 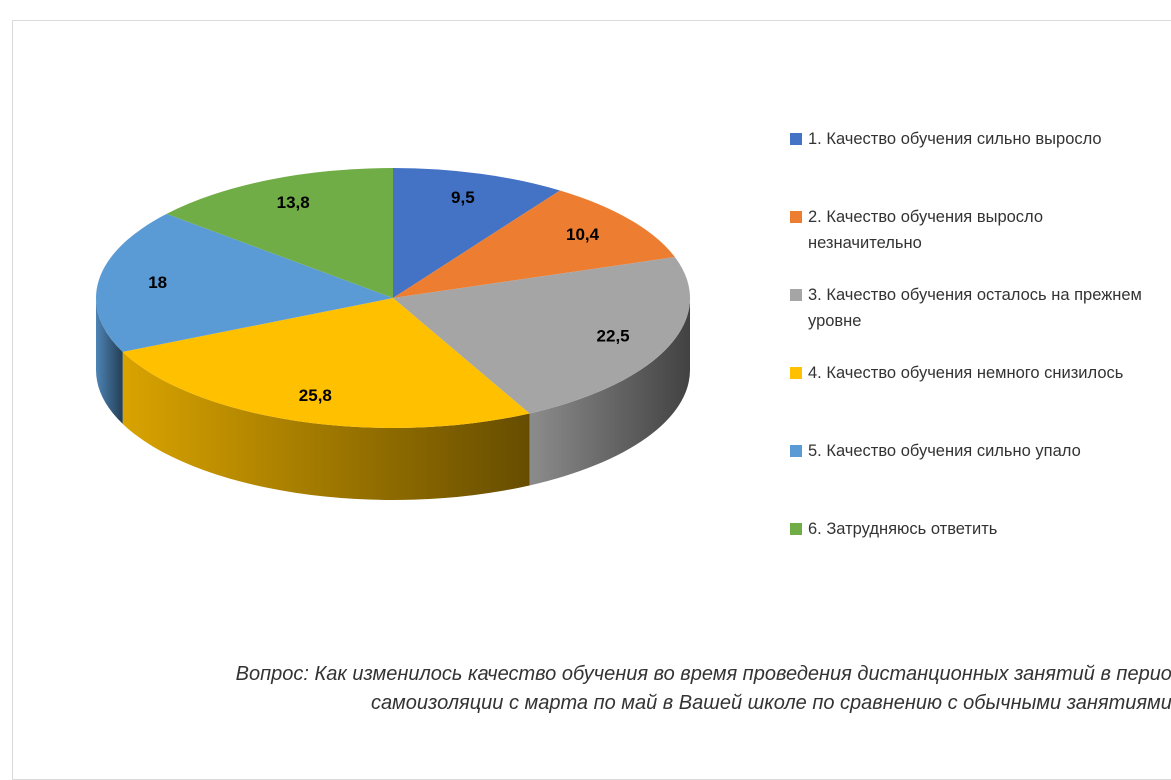 What do you see at coordinates (463, 197) in the screenshot?
I see `data-label: 9,5` at bounding box center [463, 197].